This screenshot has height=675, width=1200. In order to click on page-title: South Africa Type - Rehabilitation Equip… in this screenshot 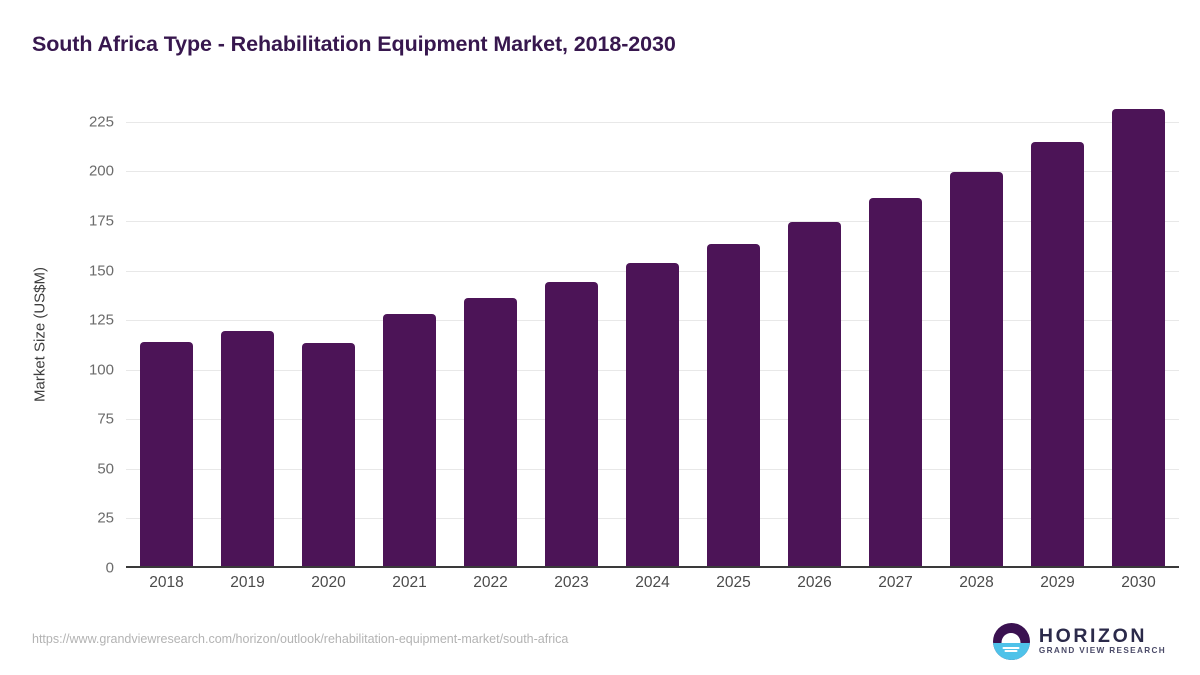, I will do `click(354, 44)`.